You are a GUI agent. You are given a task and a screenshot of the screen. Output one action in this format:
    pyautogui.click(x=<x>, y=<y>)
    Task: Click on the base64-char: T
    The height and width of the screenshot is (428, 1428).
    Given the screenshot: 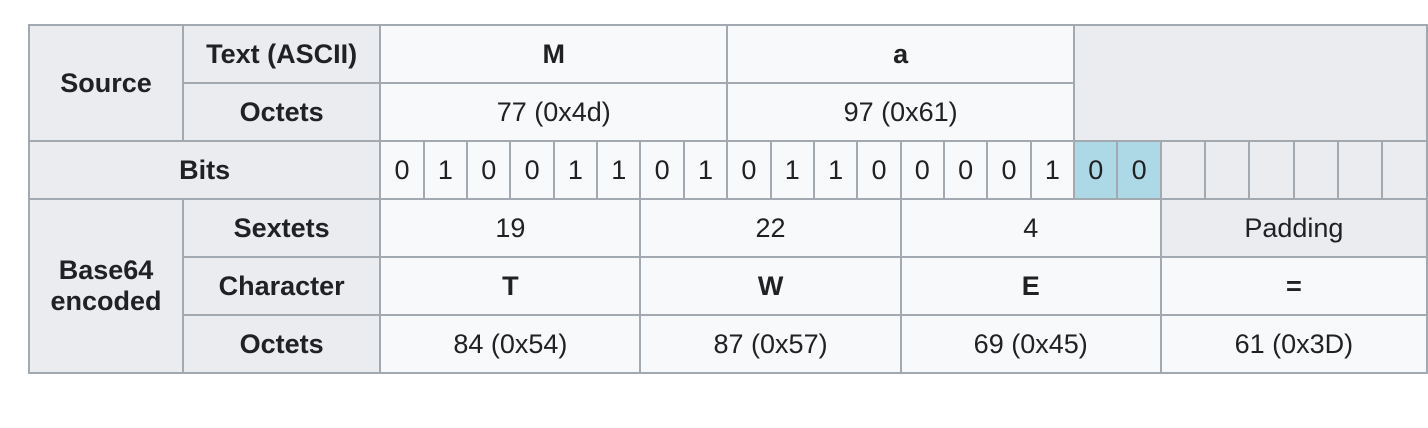 What is the action you would take?
    pyautogui.click(x=510, y=286)
    